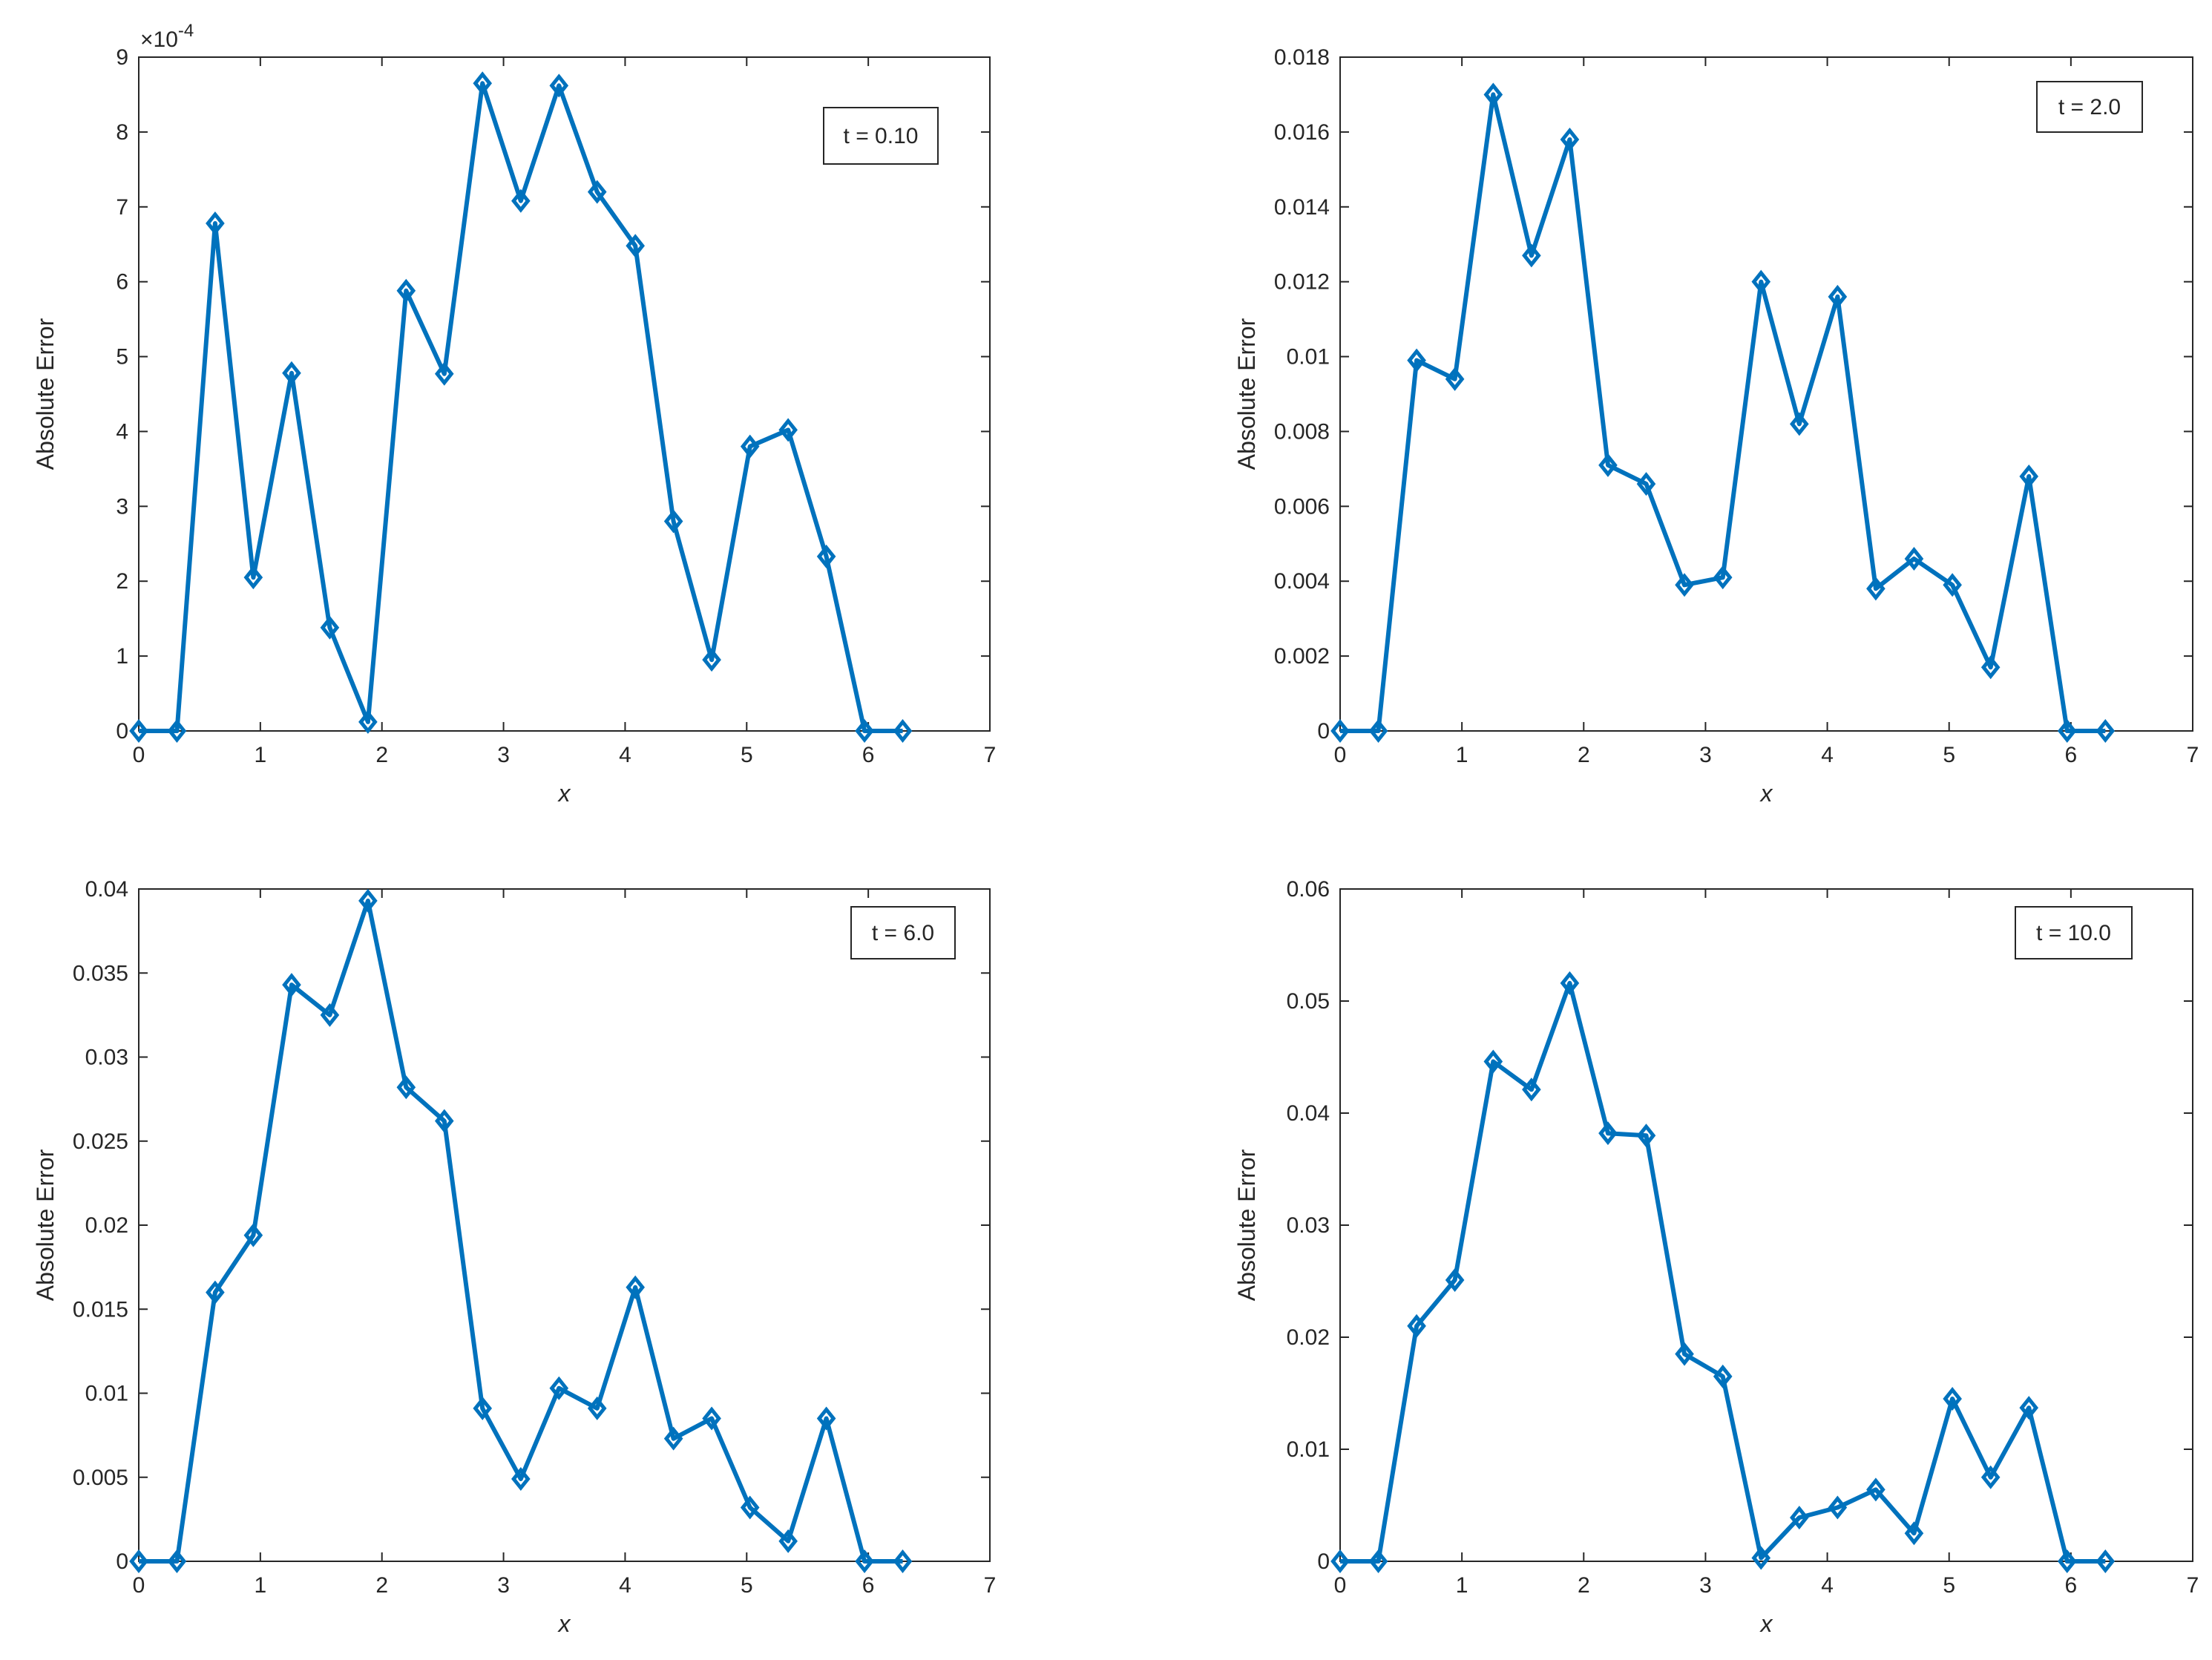 The height and width of the screenshot is (1660, 2212). What do you see at coordinates (1302, 656) in the screenshot?
I see `y-tick-label: 0.002` at bounding box center [1302, 656].